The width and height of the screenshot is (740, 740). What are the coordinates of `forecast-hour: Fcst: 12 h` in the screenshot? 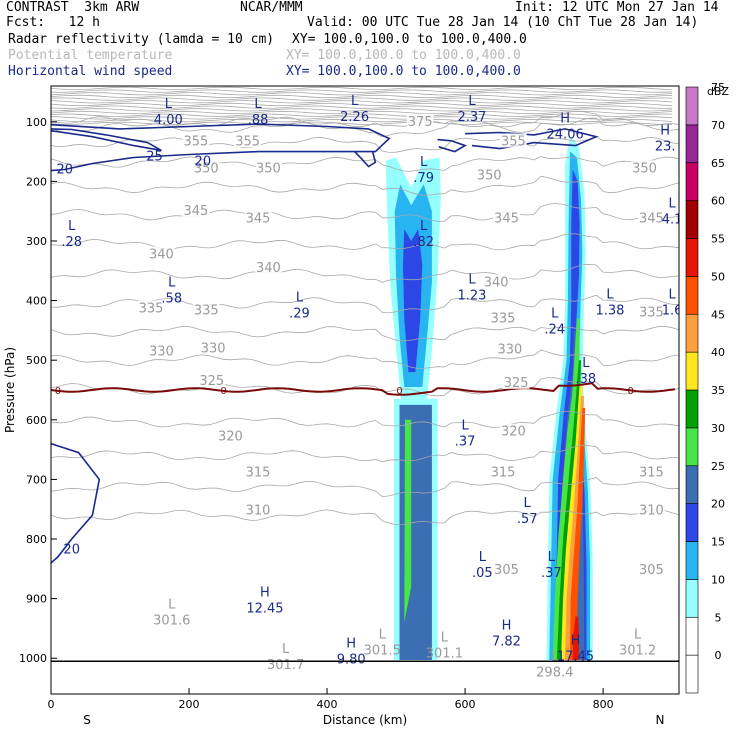 It's located at (53, 22).